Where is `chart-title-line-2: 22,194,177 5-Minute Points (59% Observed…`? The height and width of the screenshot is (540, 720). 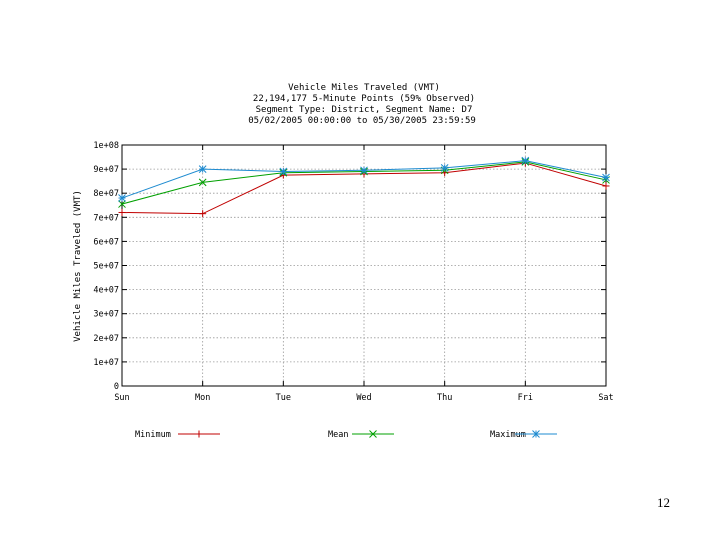 chart-title-line-2: 22,194,177 5-Minute Points (59% Observed… is located at coordinates (364, 99).